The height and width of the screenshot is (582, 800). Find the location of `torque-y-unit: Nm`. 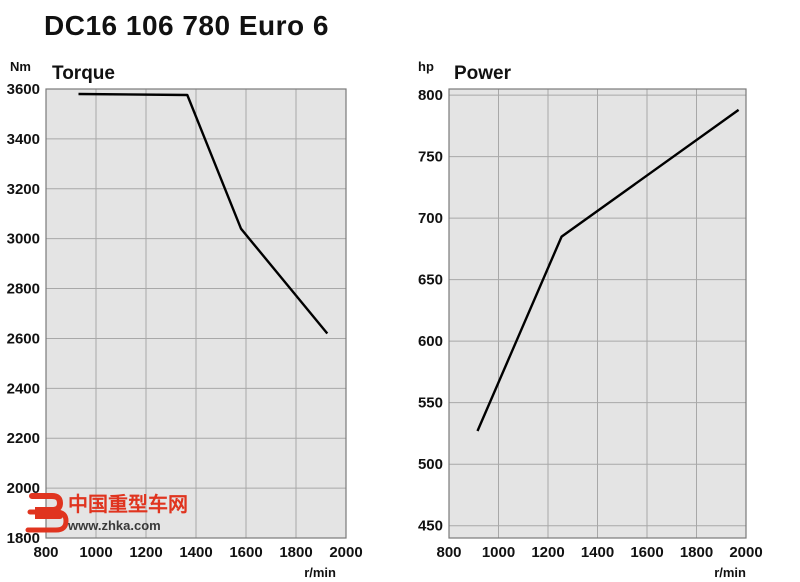

torque-y-unit: Nm is located at coordinates (20, 66).